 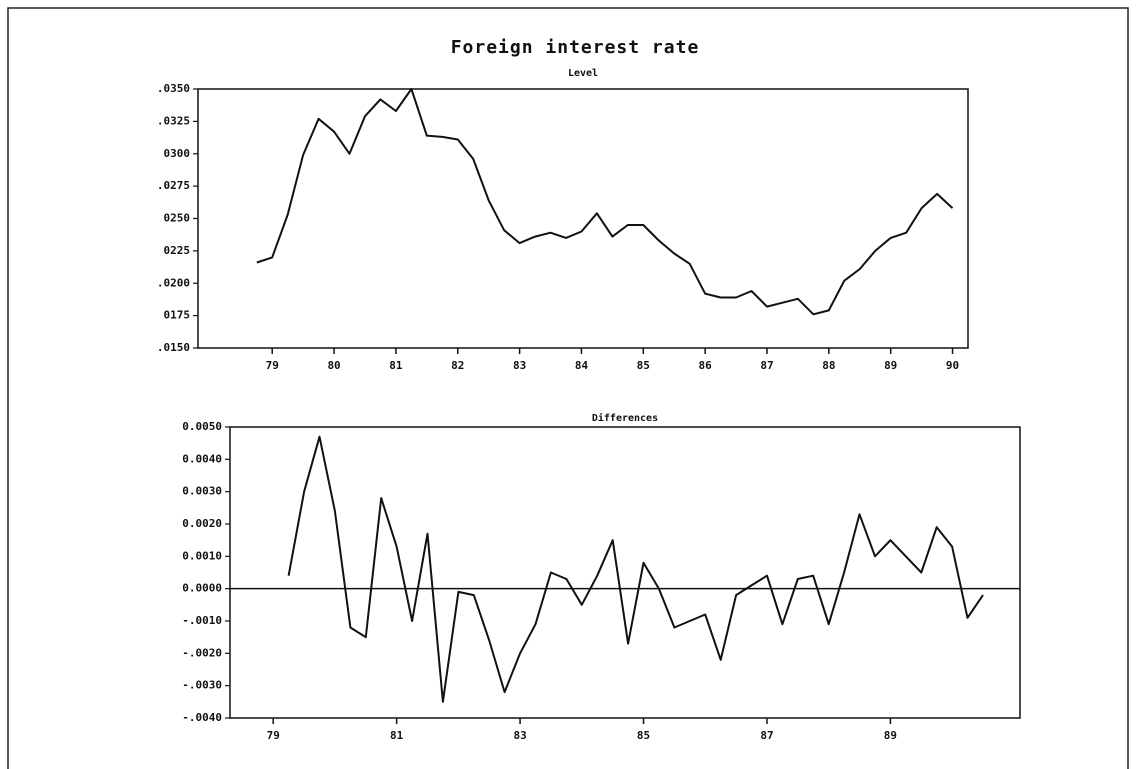 What do you see at coordinates (457, 365) in the screenshot?
I see `x-tick-label: 82` at bounding box center [457, 365].